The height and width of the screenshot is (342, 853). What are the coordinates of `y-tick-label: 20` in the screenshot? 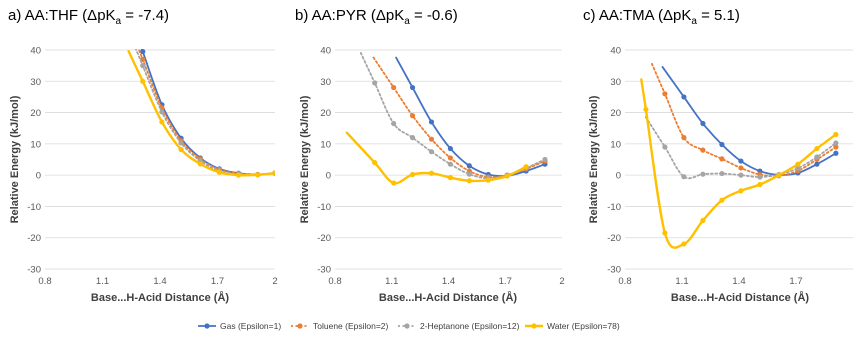 It's located at (615, 113).